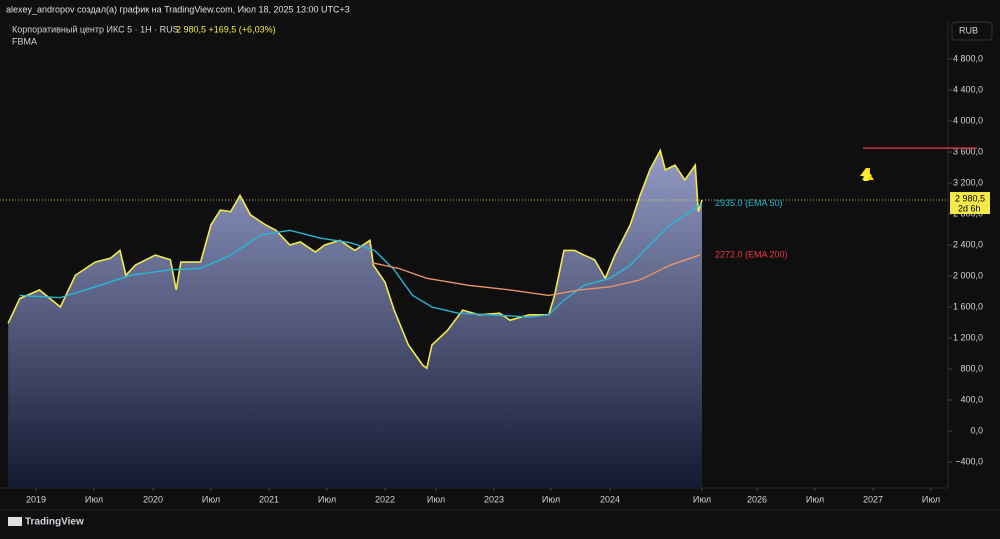  I want to click on y-tick-label: 400,0, so click(971, 399).